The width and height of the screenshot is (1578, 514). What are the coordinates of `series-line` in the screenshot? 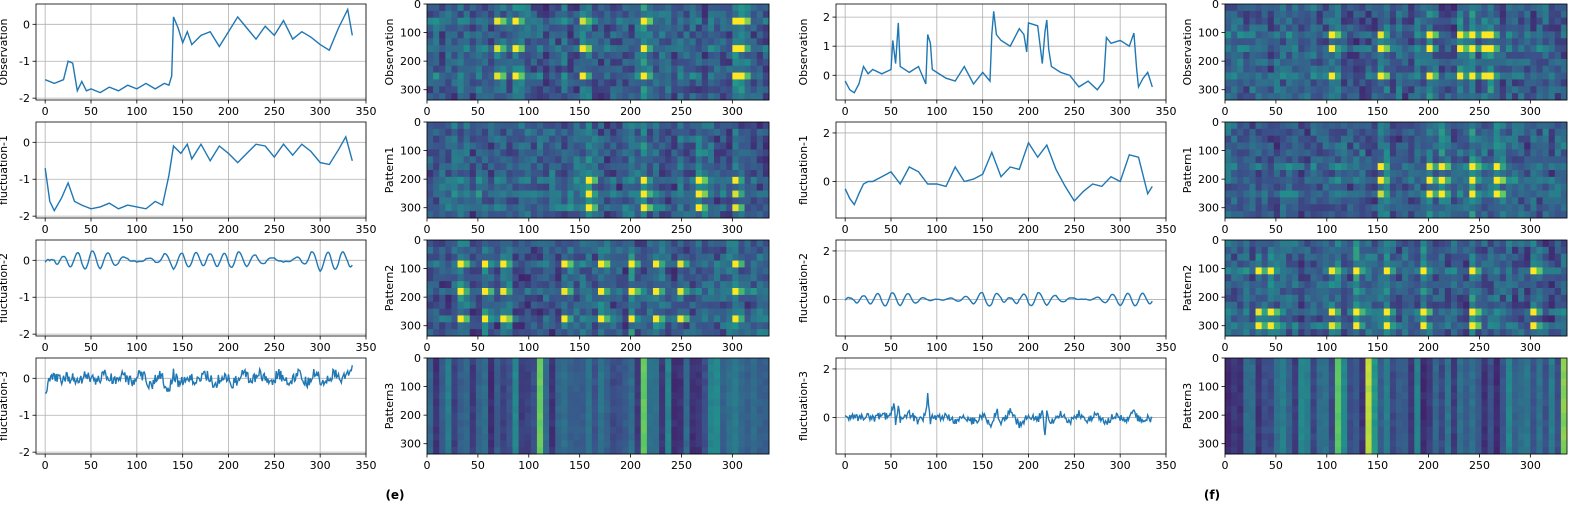 It's located at (998, 52).